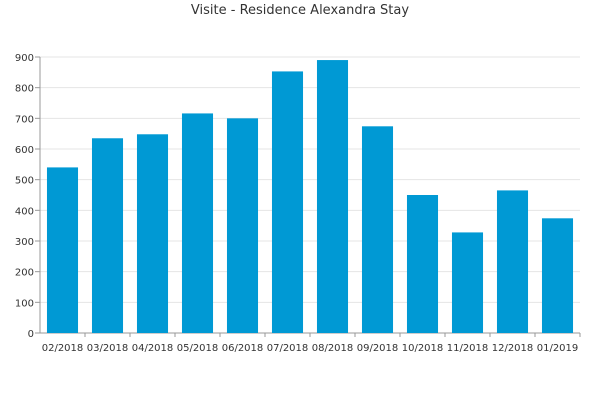 This screenshot has height=400, width=600. What do you see at coordinates (24, 211) in the screenshot?
I see `y-tick-label: 400` at bounding box center [24, 211].